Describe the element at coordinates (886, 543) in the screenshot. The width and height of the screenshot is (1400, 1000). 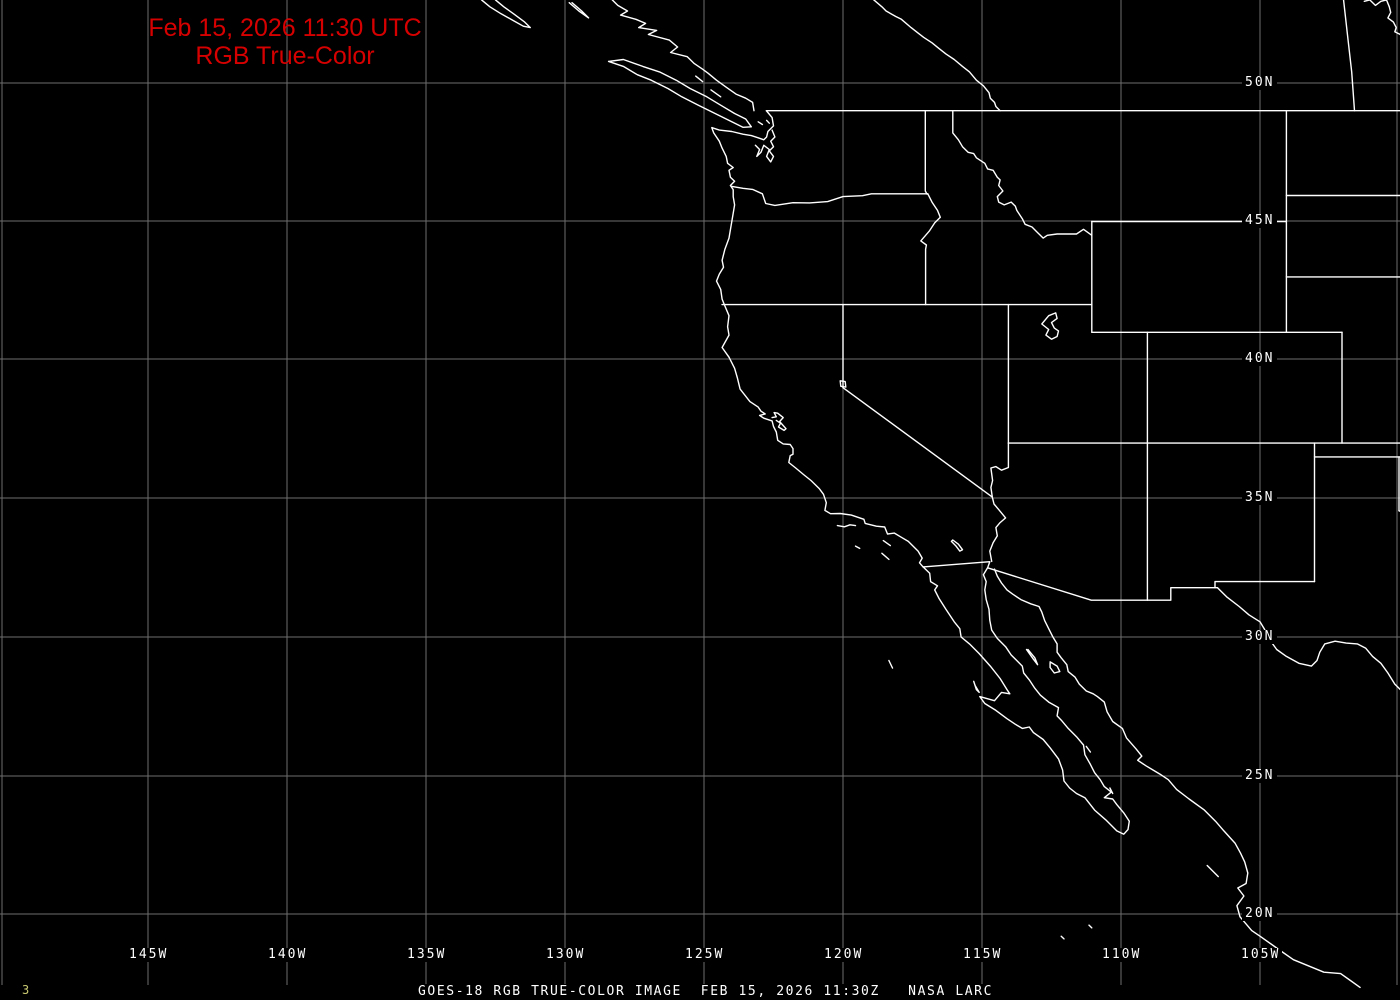
I see `catalina-island` at that location.